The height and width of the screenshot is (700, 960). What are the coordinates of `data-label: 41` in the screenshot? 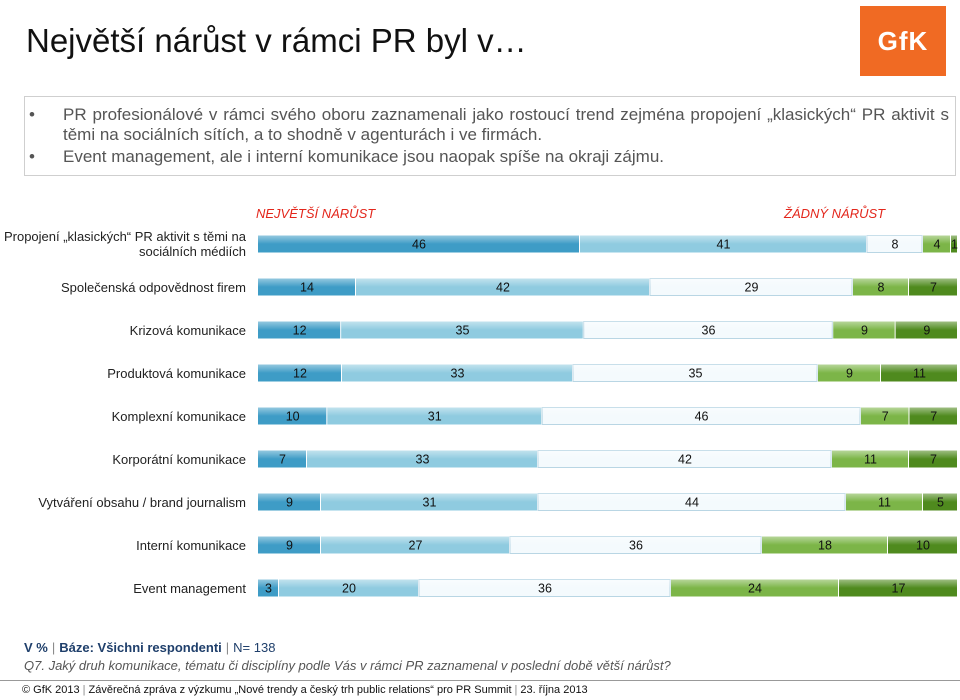 It's located at (724, 245).